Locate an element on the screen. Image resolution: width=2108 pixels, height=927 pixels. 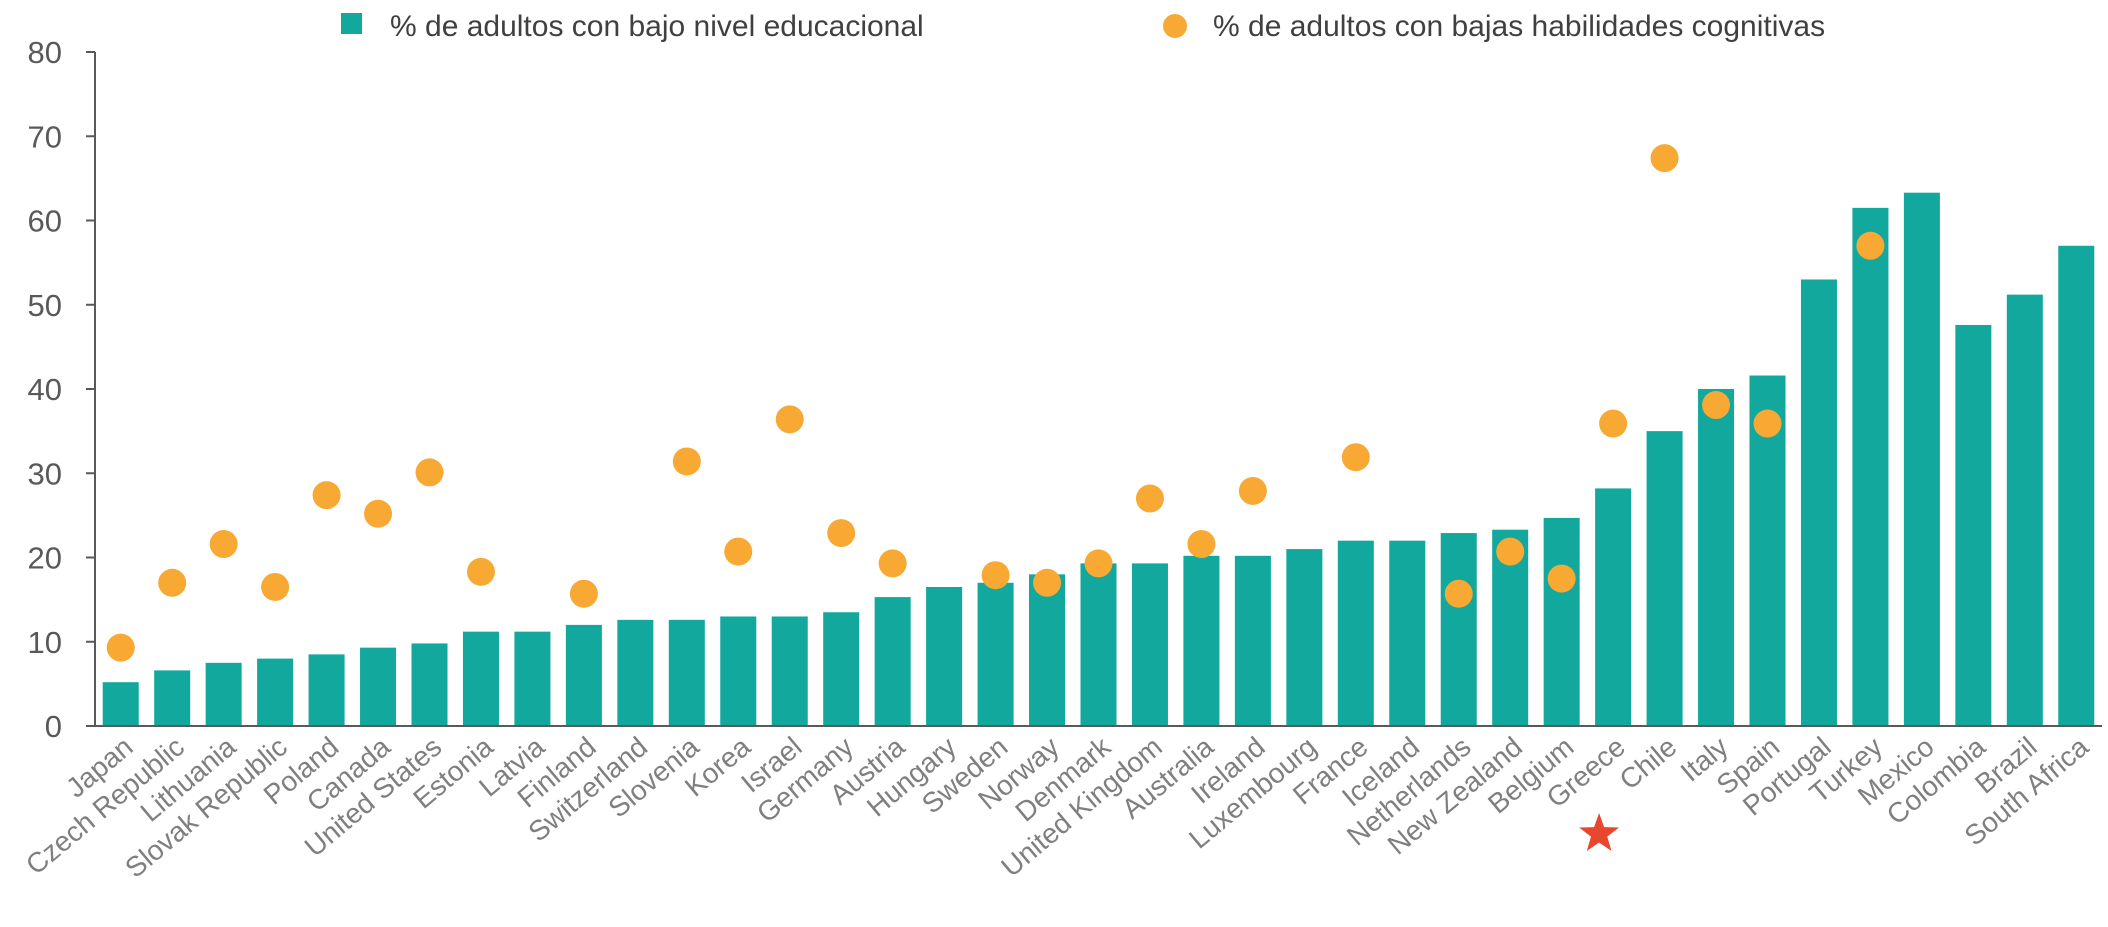
y-tick-label: 80 is located at coordinates (45, 52).